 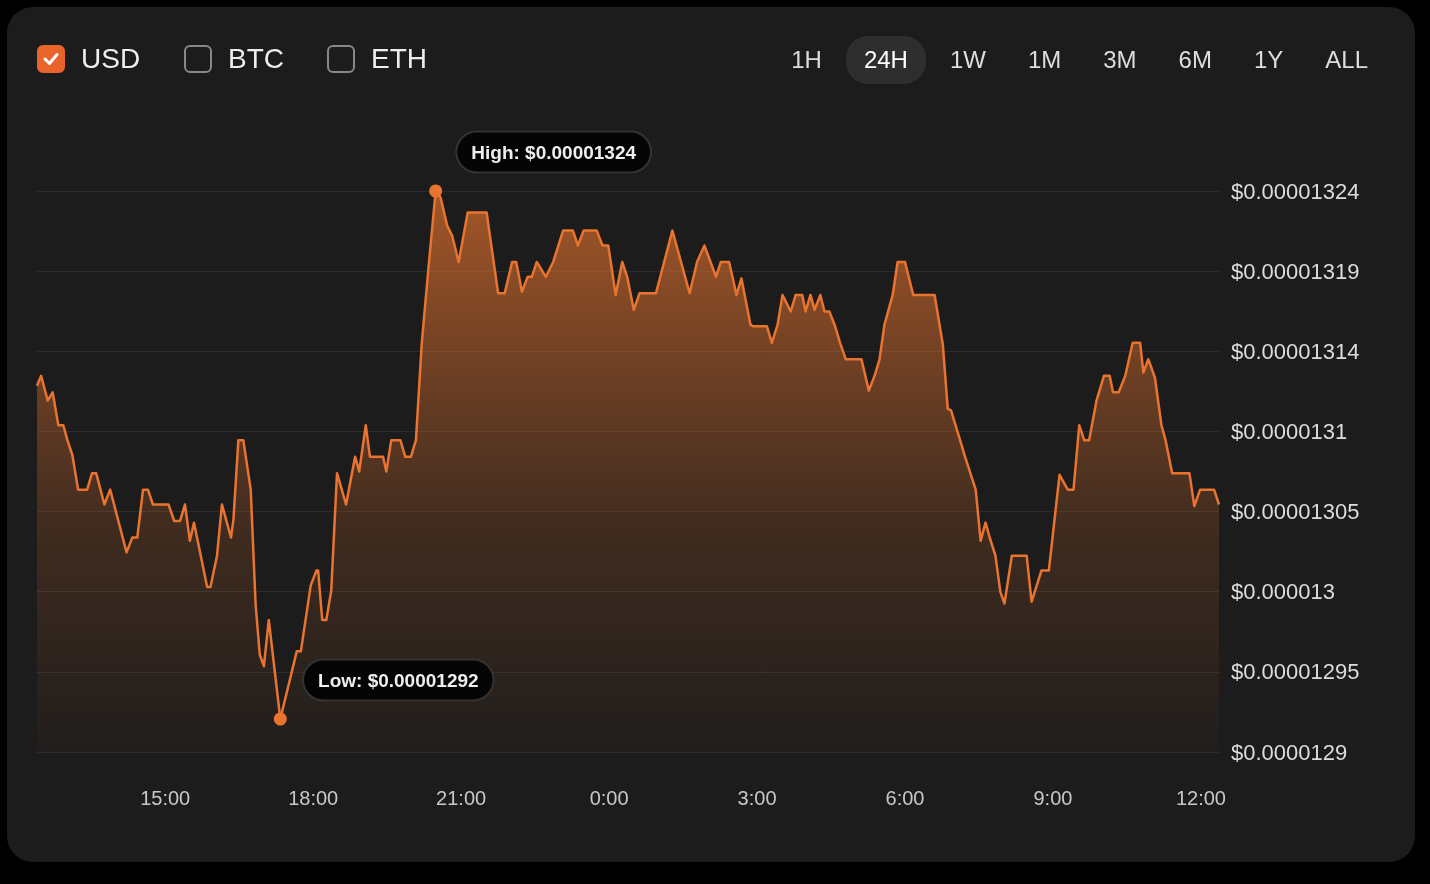 What do you see at coordinates (806, 60) in the screenshot?
I see `text: 1H` at bounding box center [806, 60].